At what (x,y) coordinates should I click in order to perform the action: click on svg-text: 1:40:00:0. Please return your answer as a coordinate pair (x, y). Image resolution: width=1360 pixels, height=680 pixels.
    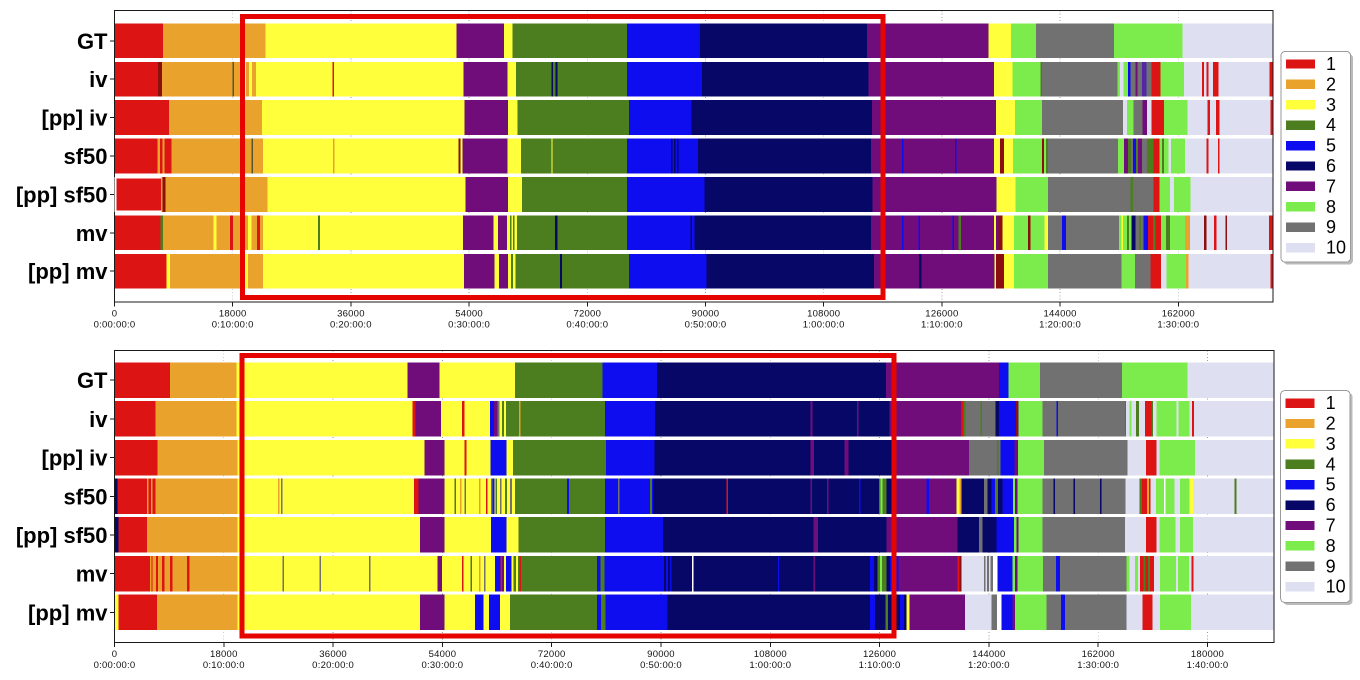
    Looking at the image, I should click on (1208, 665).